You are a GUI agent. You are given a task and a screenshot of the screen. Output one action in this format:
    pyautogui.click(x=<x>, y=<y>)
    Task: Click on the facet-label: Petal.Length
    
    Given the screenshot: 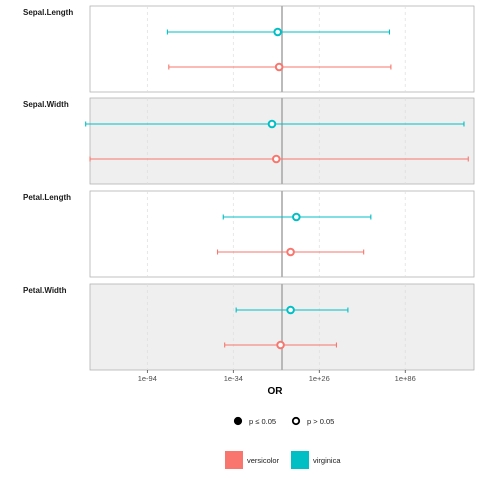 What is the action you would take?
    pyautogui.click(x=47, y=197)
    